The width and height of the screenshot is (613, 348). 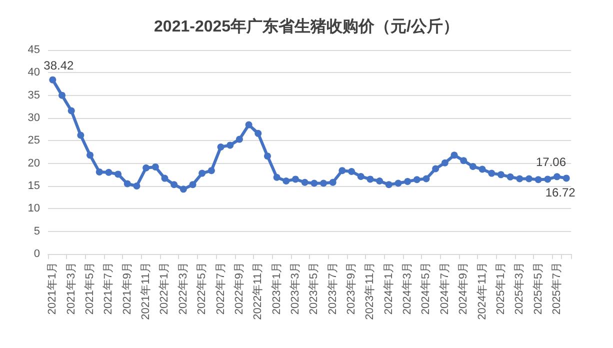 What do you see at coordinates (258, 291) in the screenshot?
I see `x-tick-label: 2022年11月` at bounding box center [258, 291].